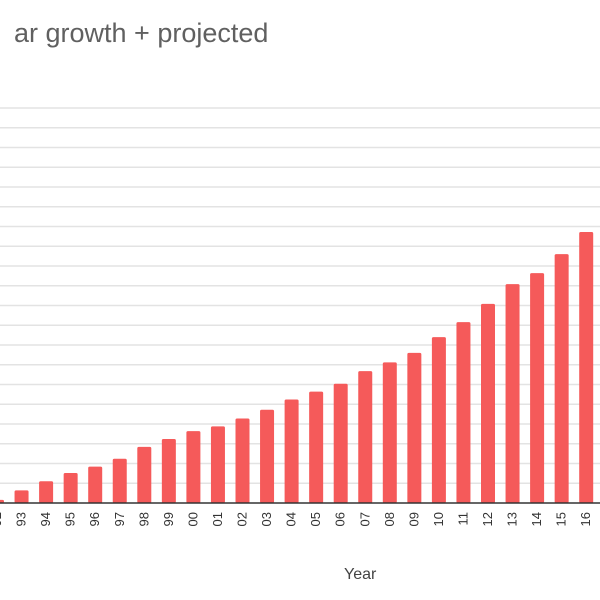 Image resolution: width=600 pixels, height=600 pixels. What do you see at coordinates (536, 519) in the screenshot?
I see `x-tick-label-14: 14` at bounding box center [536, 519].